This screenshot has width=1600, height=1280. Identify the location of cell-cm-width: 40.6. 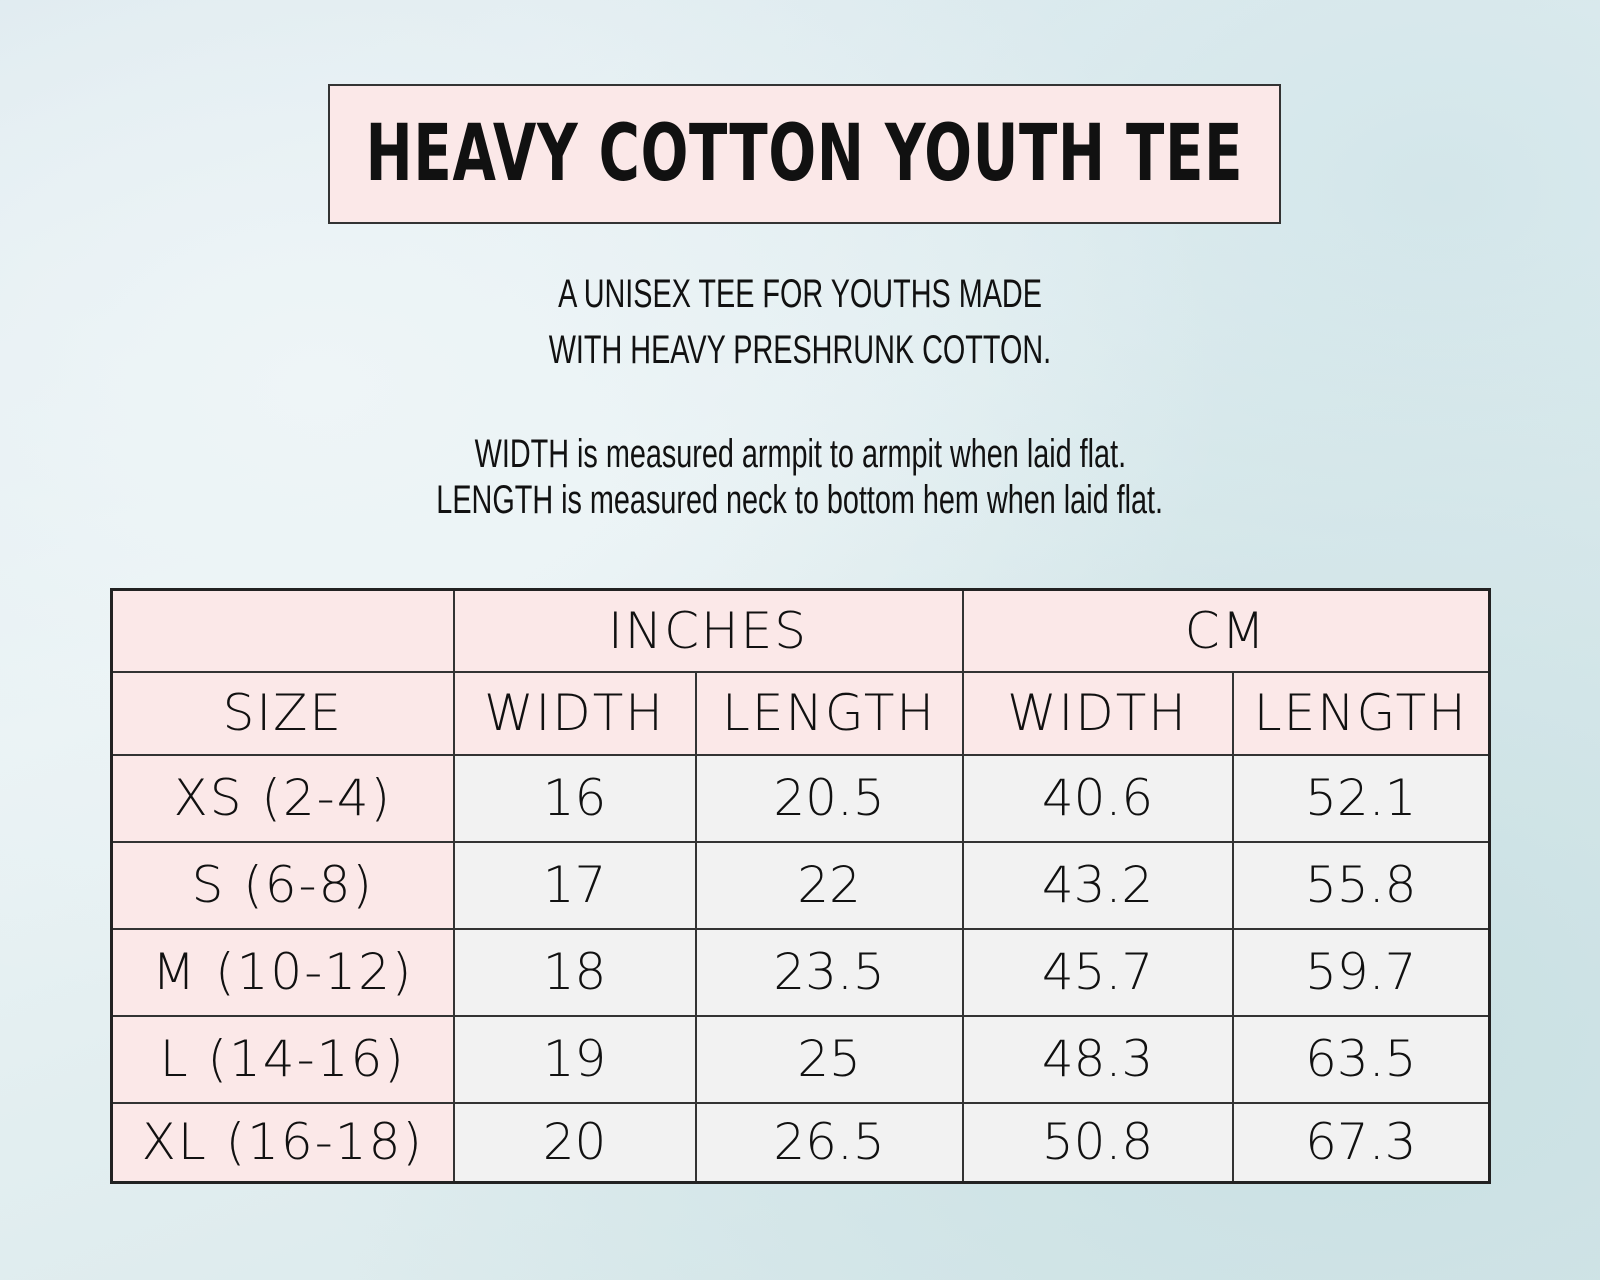
(1097, 798).